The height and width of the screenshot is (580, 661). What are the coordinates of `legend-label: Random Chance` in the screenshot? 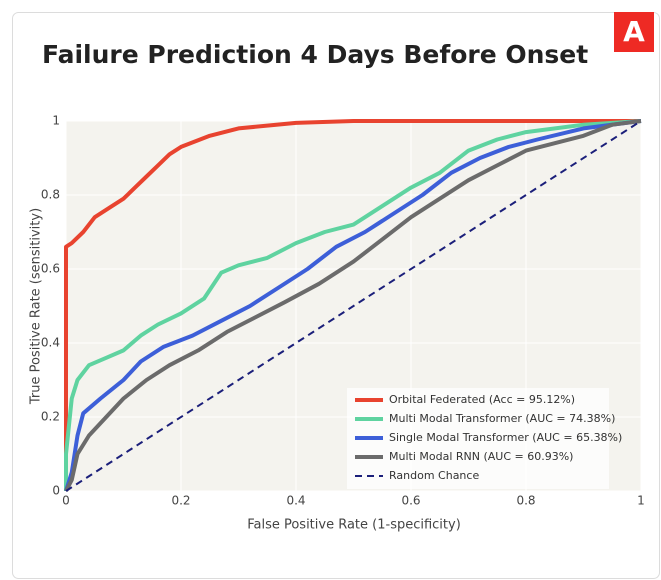 It's located at (434, 475).